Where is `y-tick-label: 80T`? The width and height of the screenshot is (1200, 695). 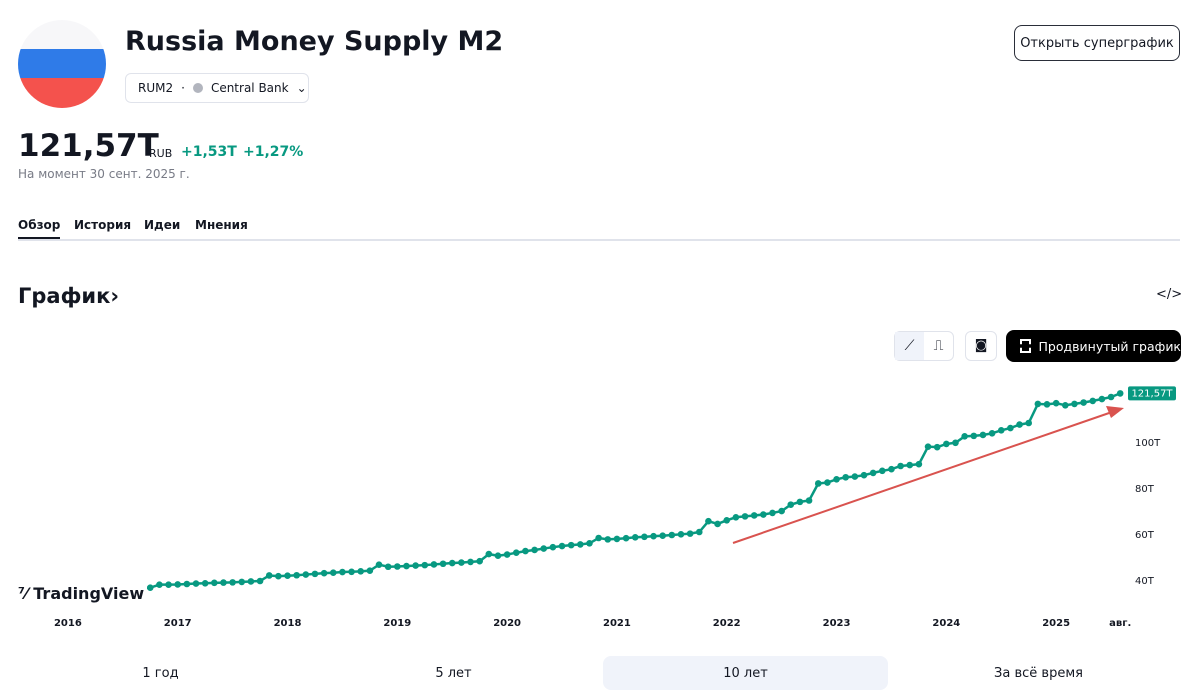 y-tick-label: 80T is located at coordinates (1145, 489).